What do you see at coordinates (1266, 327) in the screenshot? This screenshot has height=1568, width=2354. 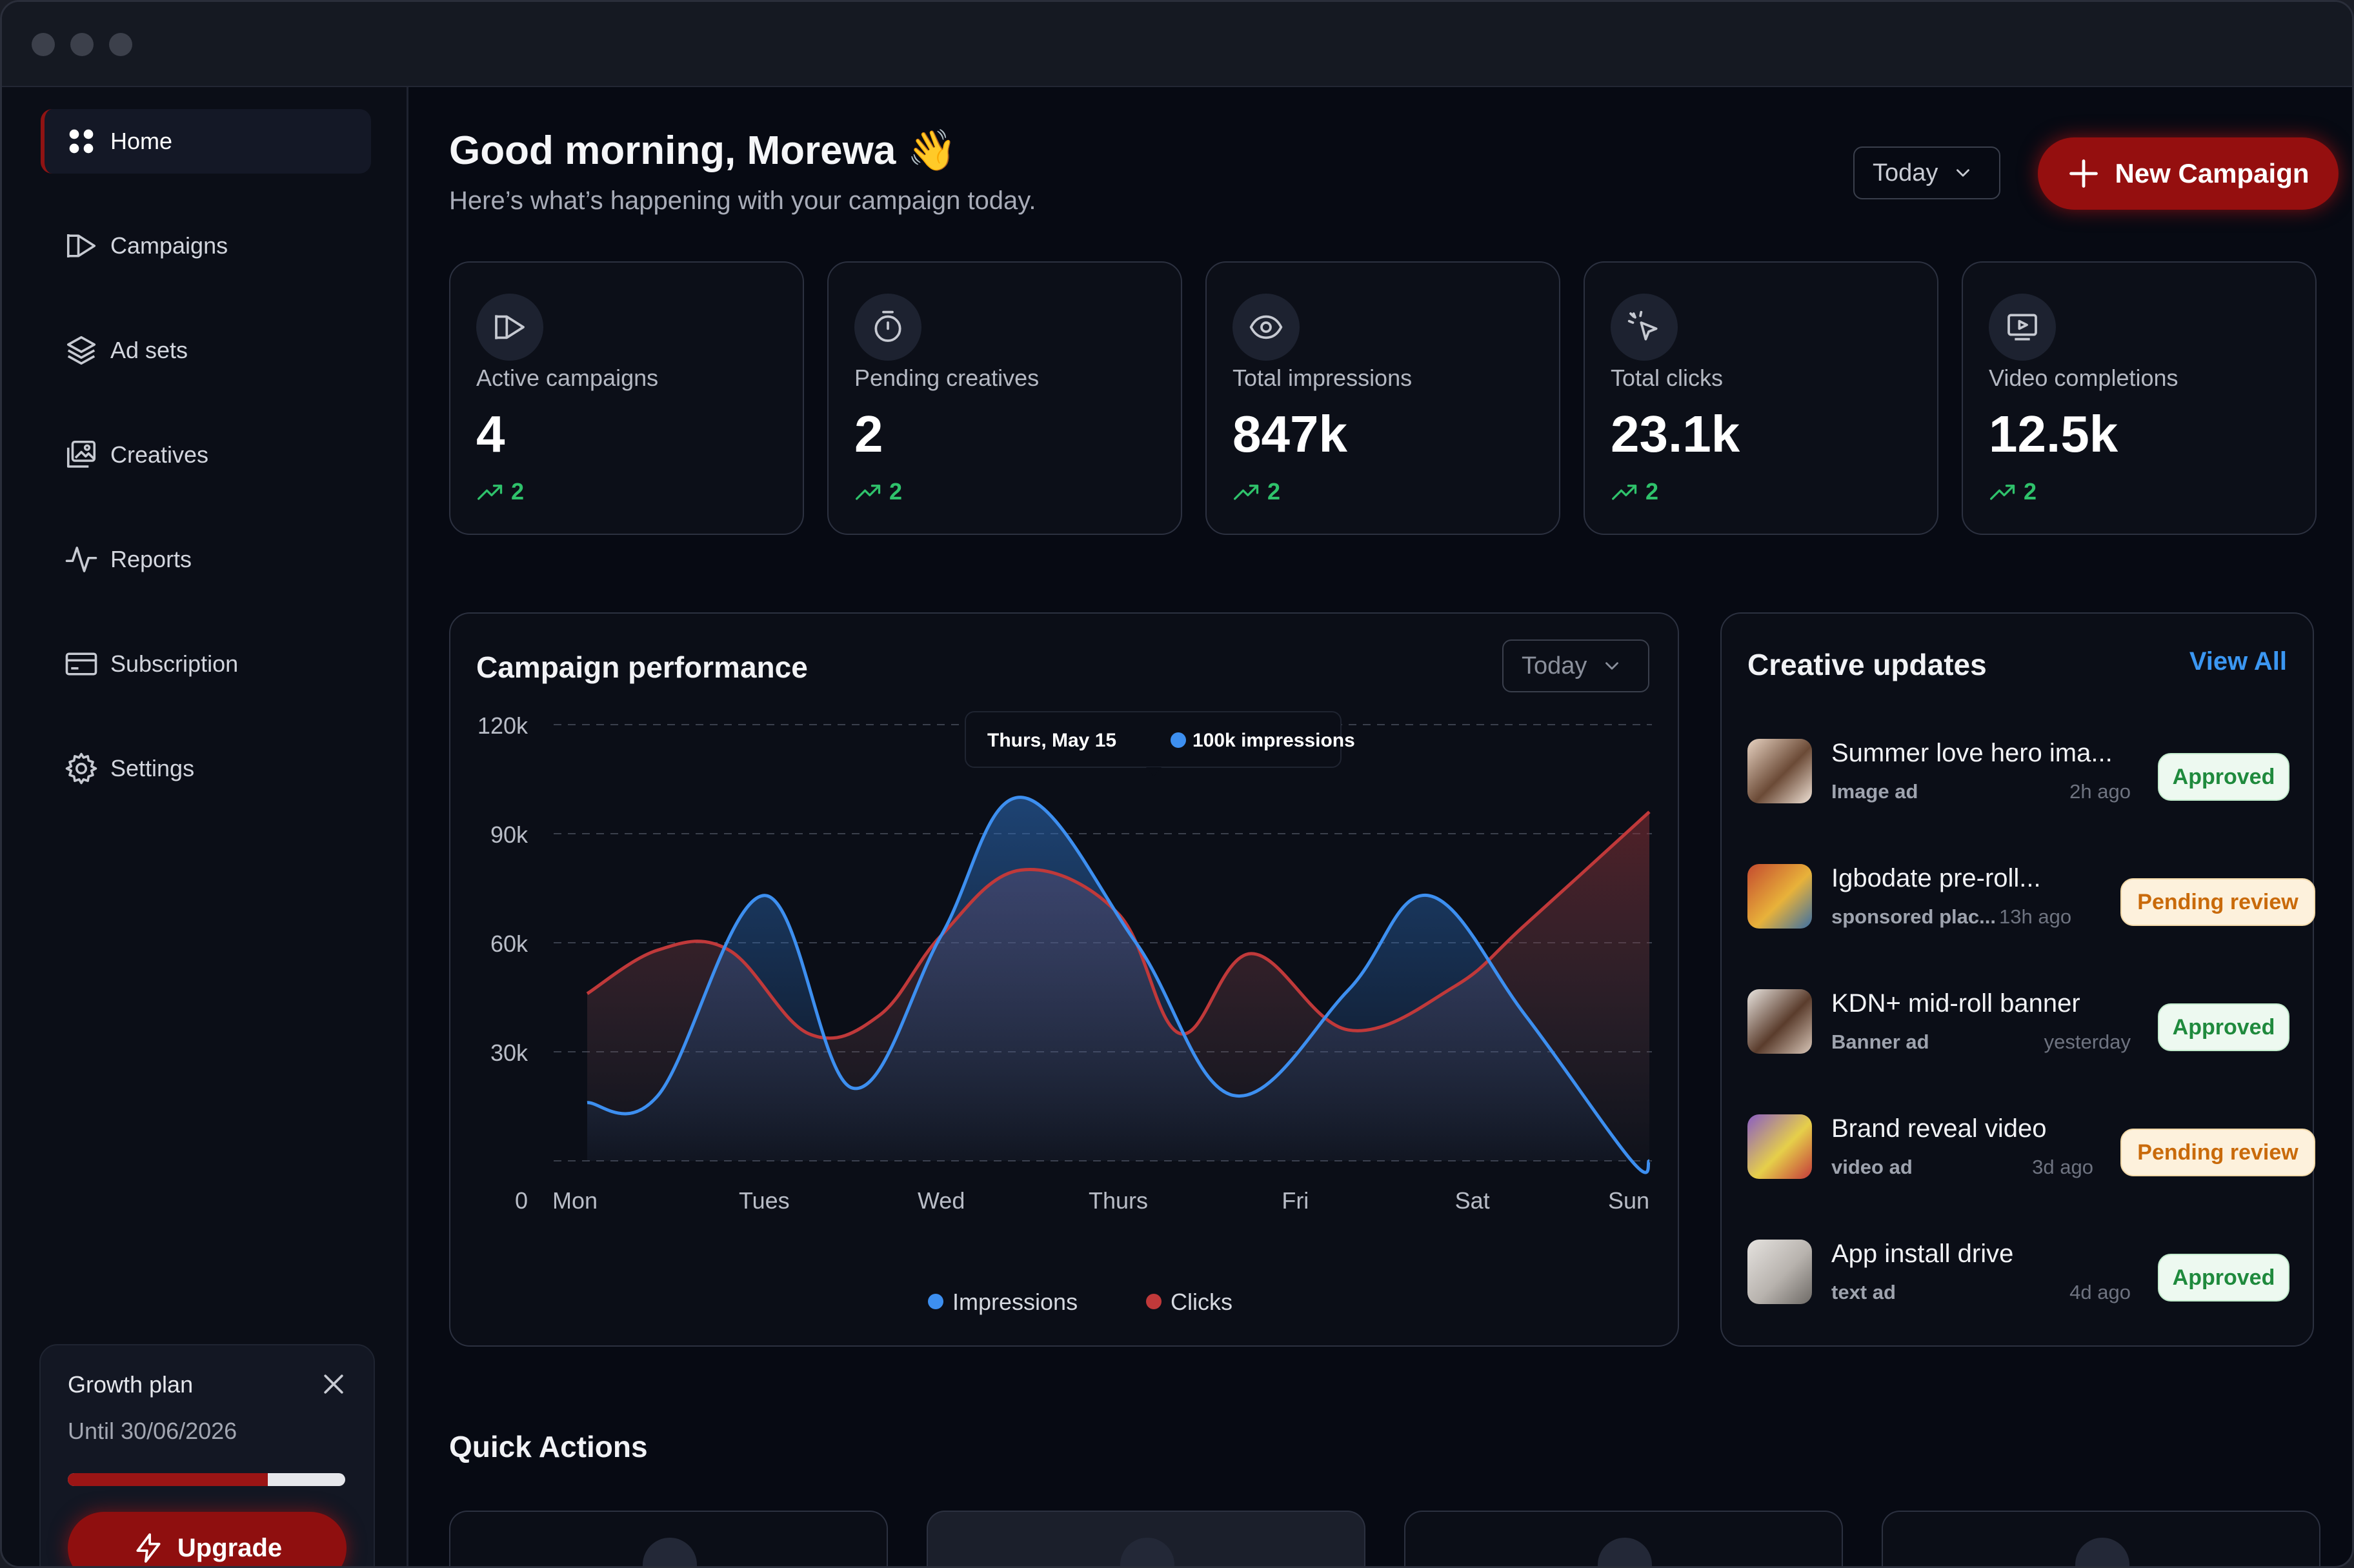 I see `eye-icon` at bounding box center [1266, 327].